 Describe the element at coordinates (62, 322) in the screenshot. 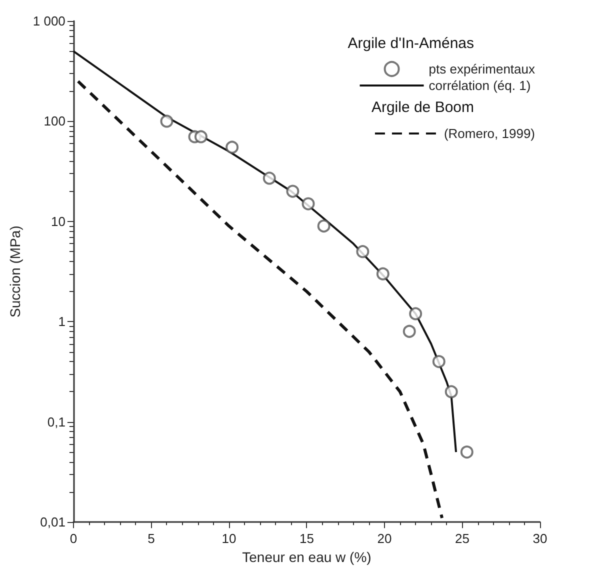

I see `y-tick-label: 1` at that location.